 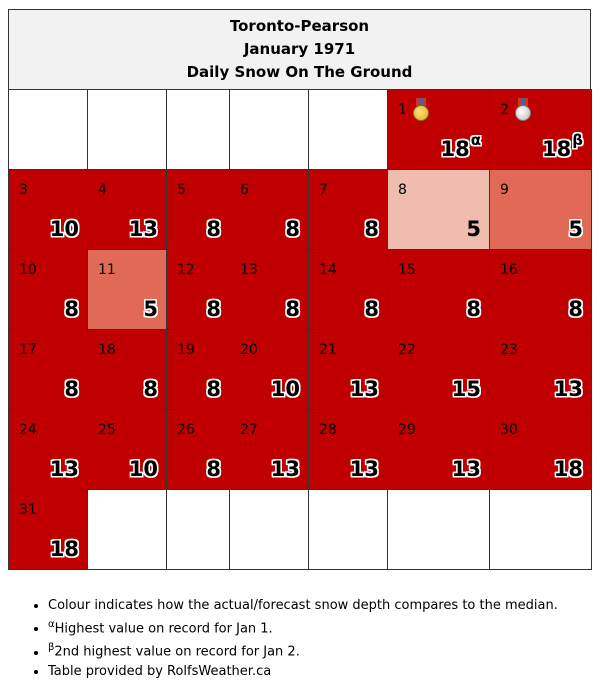 What do you see at coordinates (509, 270) in the screenshot?
I see `day-number: 16` at bounding box center [509, 270].